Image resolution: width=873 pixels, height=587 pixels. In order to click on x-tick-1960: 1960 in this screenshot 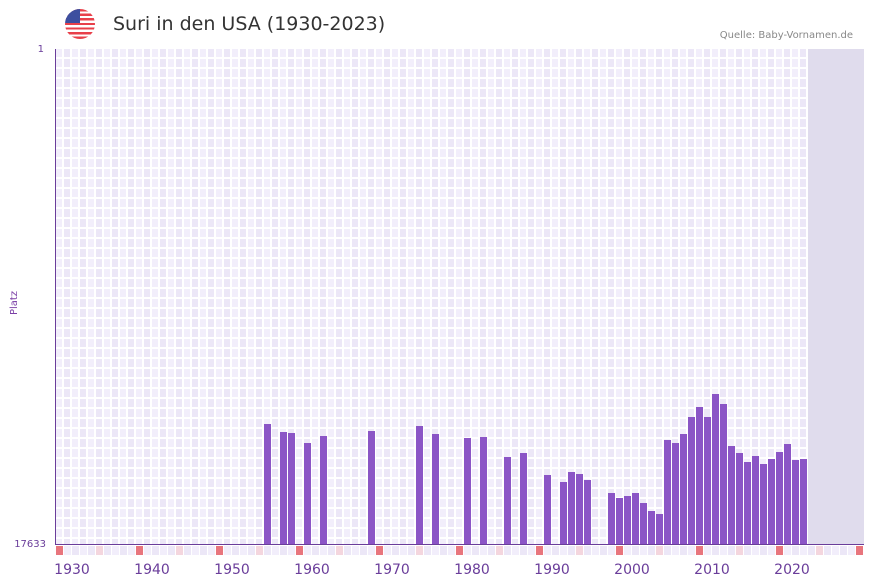, I will do `click(312, 570)`.